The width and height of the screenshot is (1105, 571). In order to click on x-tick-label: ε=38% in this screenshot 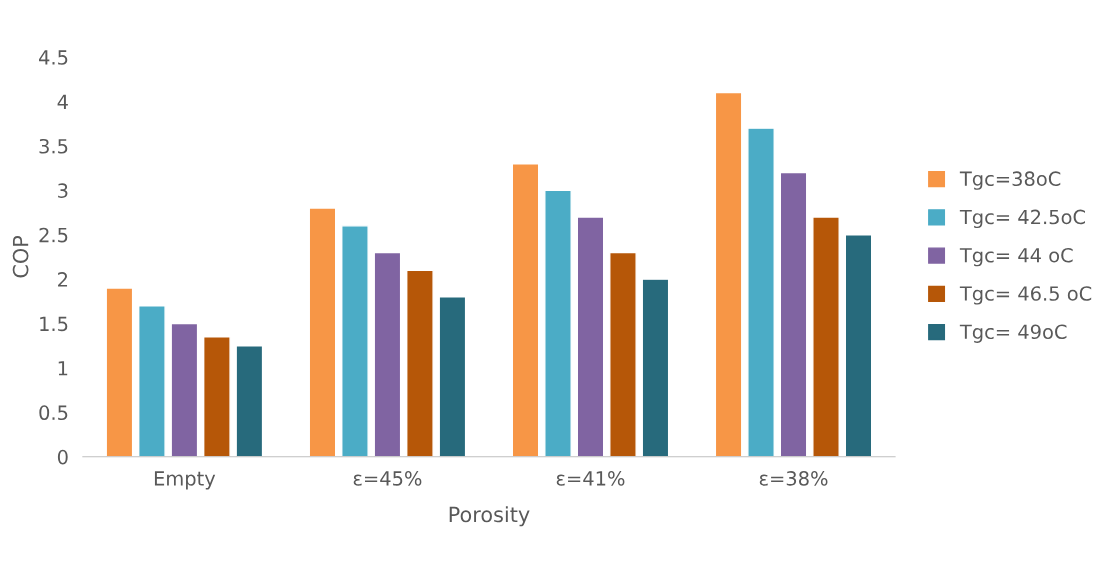, I will do `click(793, 478)`.